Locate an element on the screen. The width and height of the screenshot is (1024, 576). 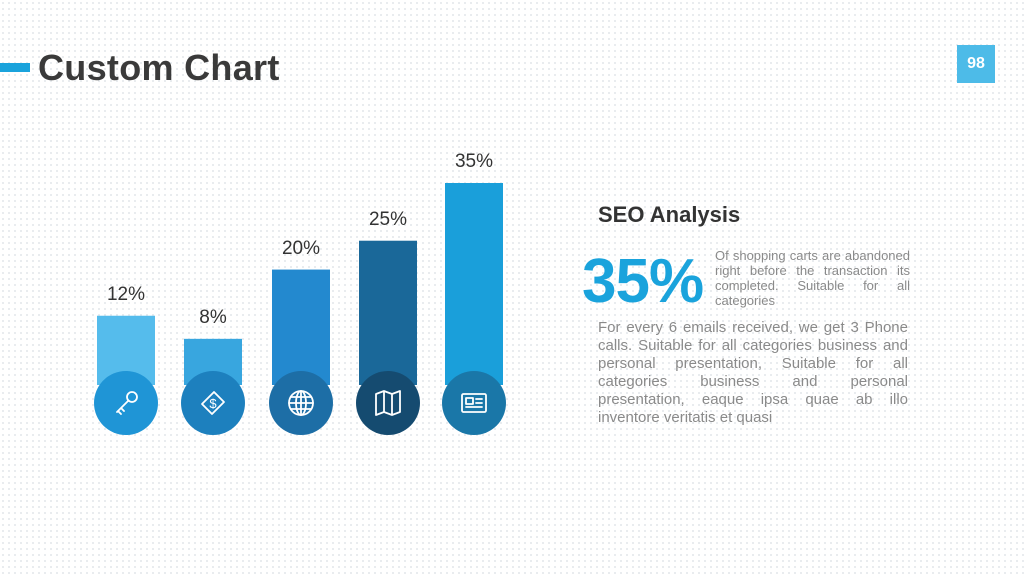
data-label-2: 8% is located at coordinates (213, 317).